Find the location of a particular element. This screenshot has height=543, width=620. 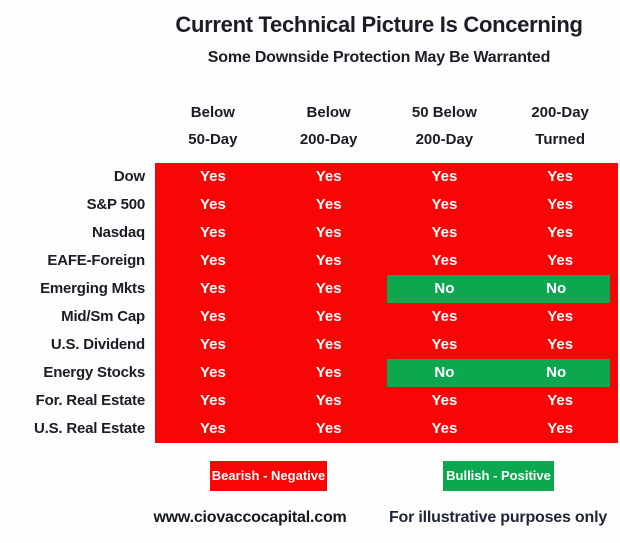

legend-bearish-badge: Bearish - Negative is located at coordinates (268, 476).